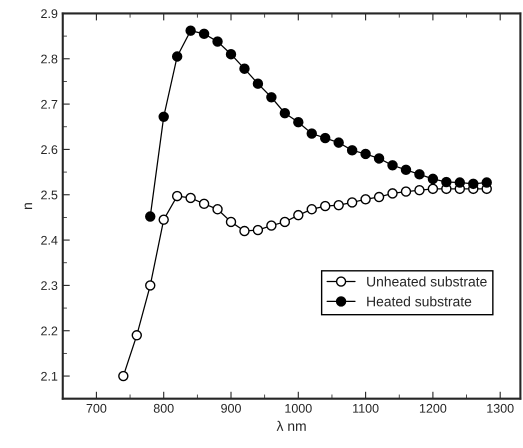 The width and height of the screenshot is (523, 448). What do you see at coordinates (164, 408) in the screenshot?
I see `x-tick-label: 800` at bounding box center [164, 408].